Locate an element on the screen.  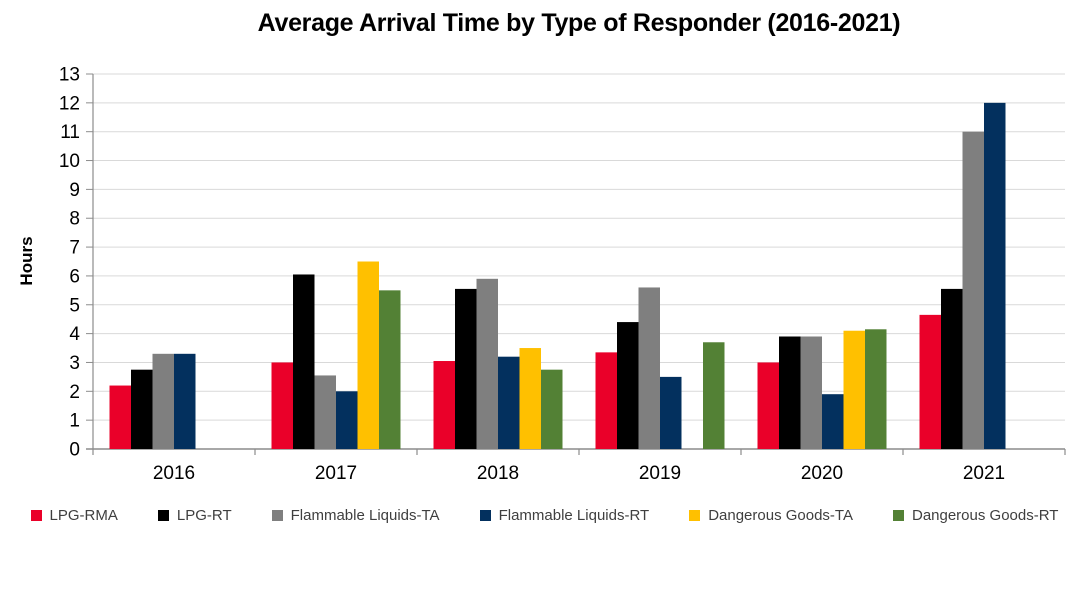
bar-Dangerous Goods-RT-2019 is located at coordinates (714, 395).